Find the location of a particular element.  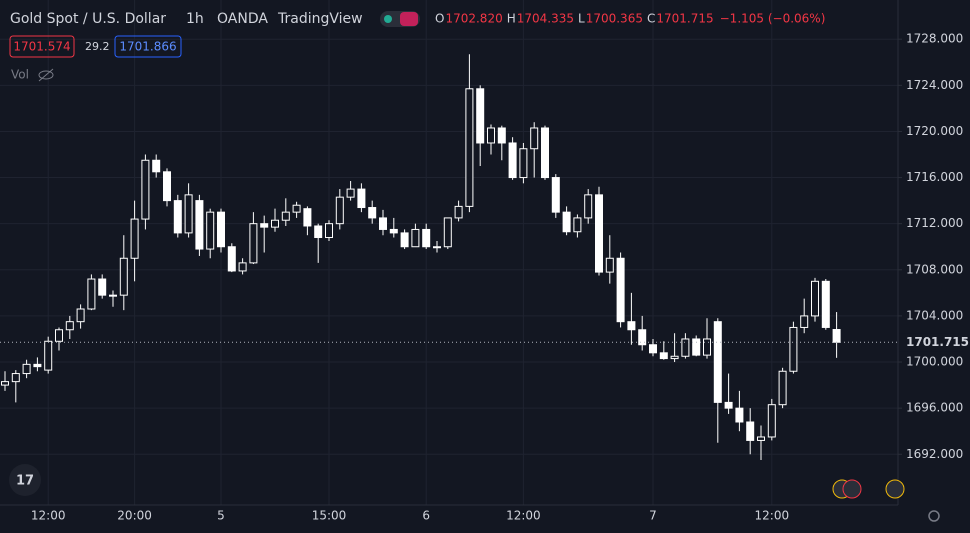

y-tick-label: 1704.000 is located at coordinates (934, 315).